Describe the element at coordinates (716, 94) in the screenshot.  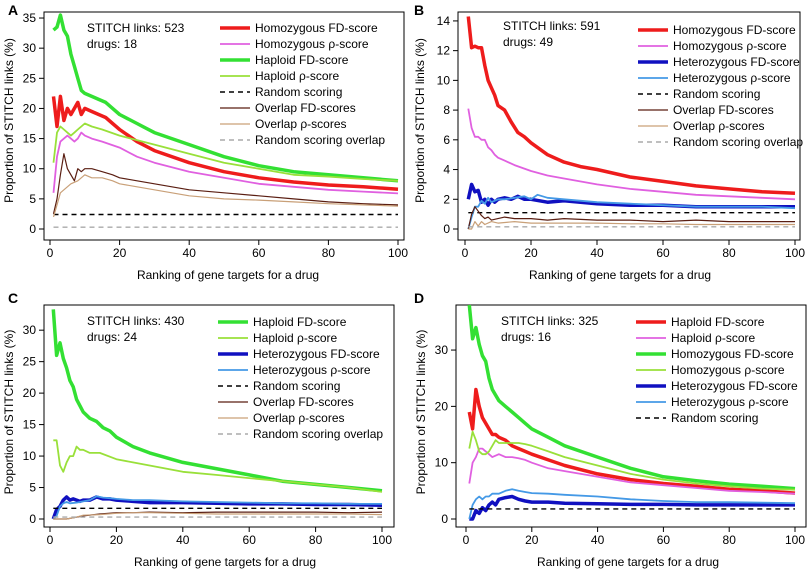
I see `legend-label: Random scoring` at that location.